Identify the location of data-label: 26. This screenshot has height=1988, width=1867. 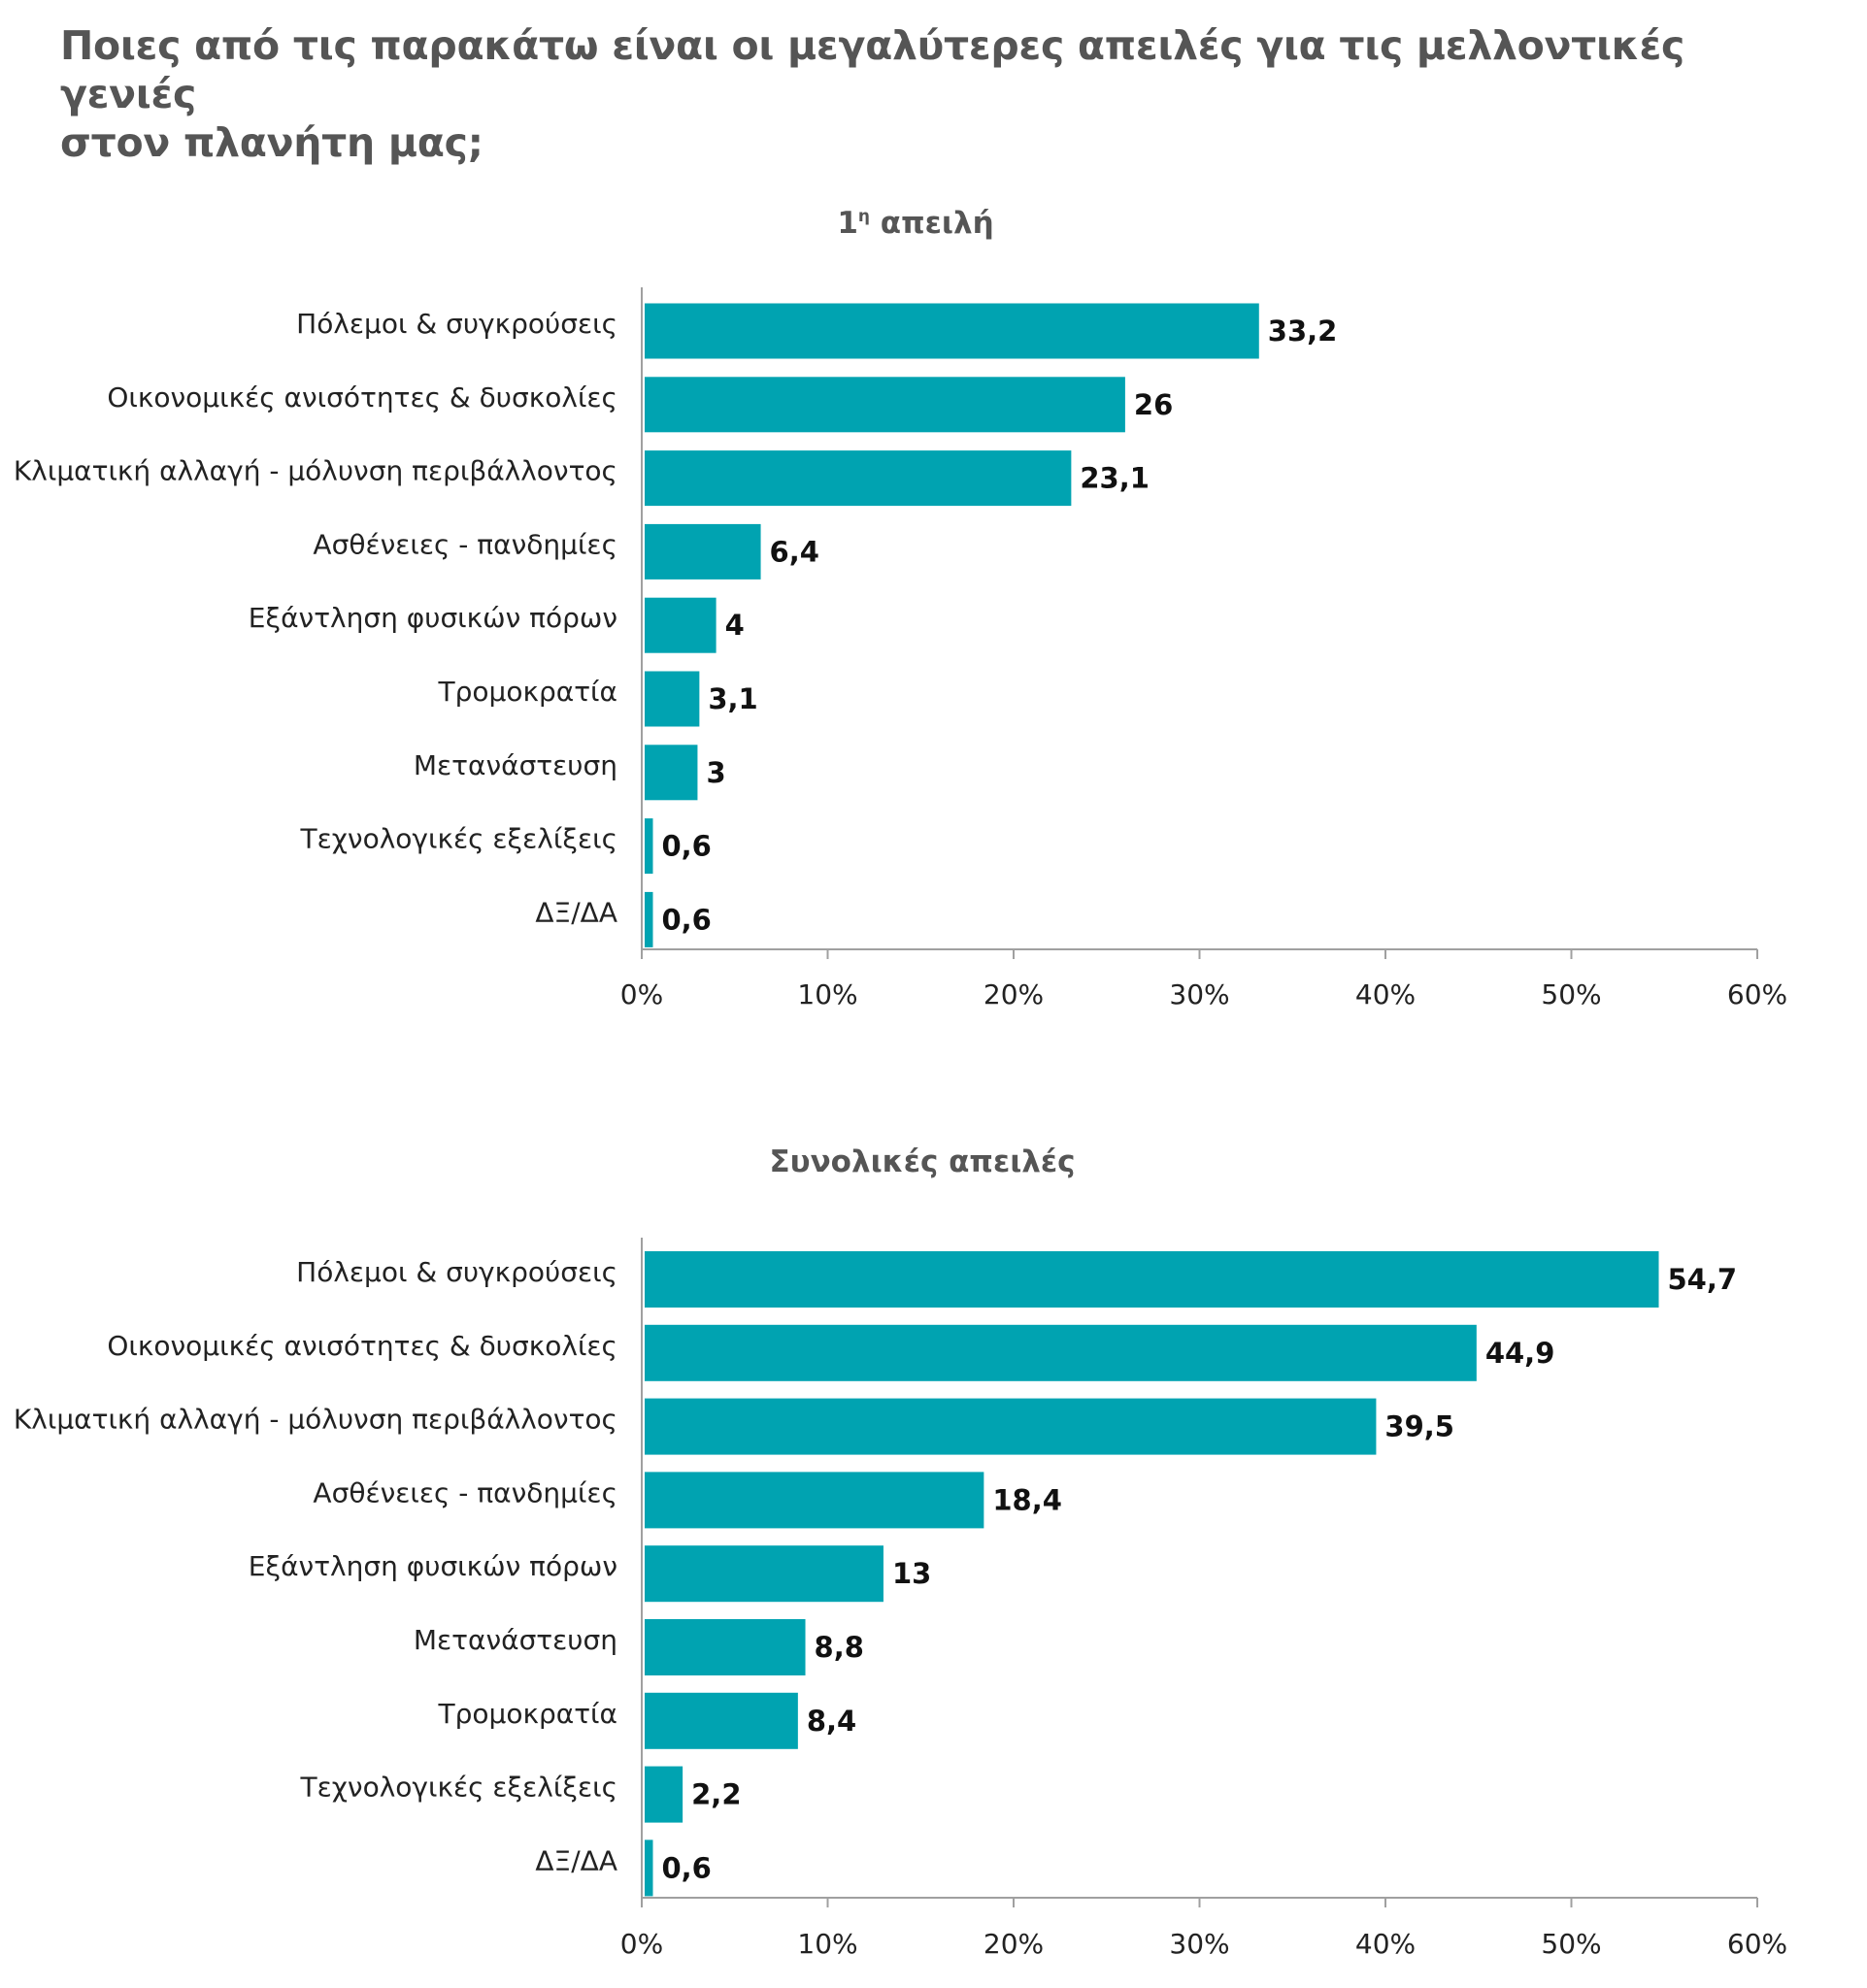
(1153, 405).